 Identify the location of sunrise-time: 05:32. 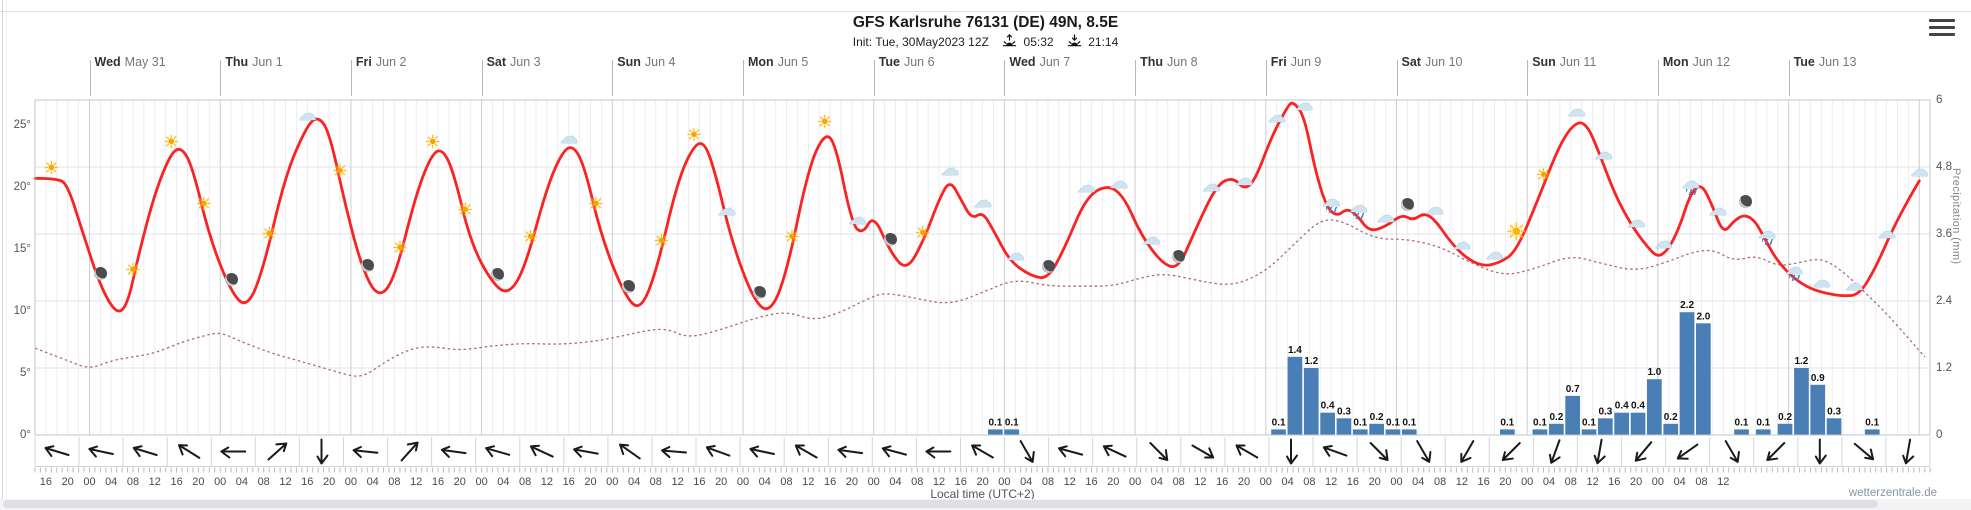
(1038, 42).